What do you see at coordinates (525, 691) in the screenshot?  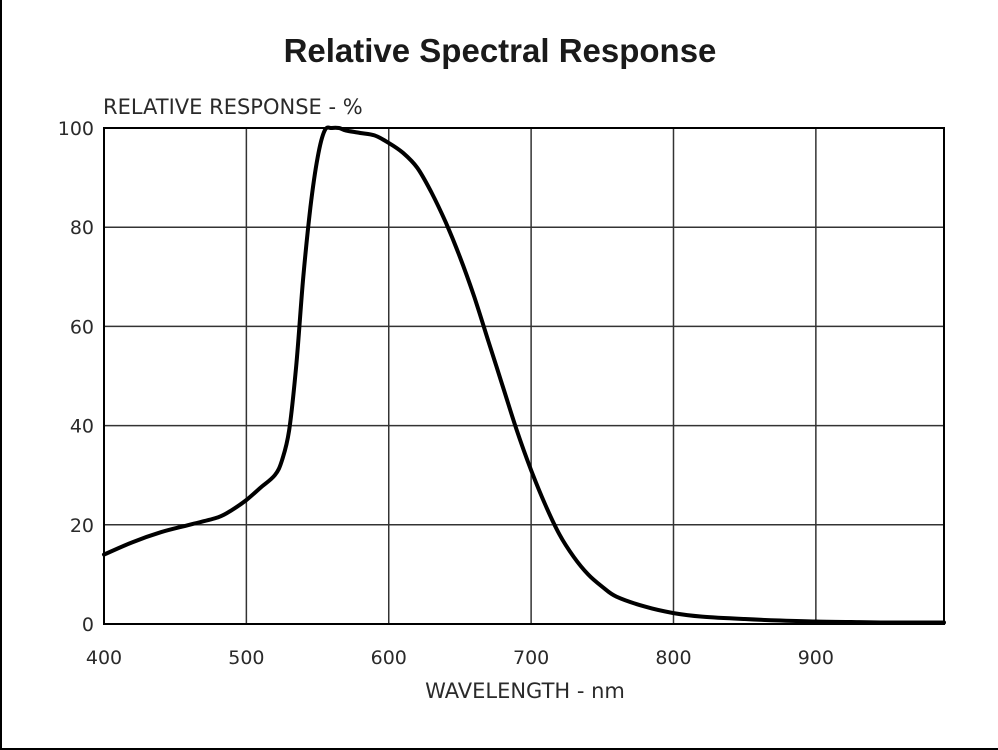 I see `x-axis-label: WAVELENGTH - nm` at bounding box center [525, 691].